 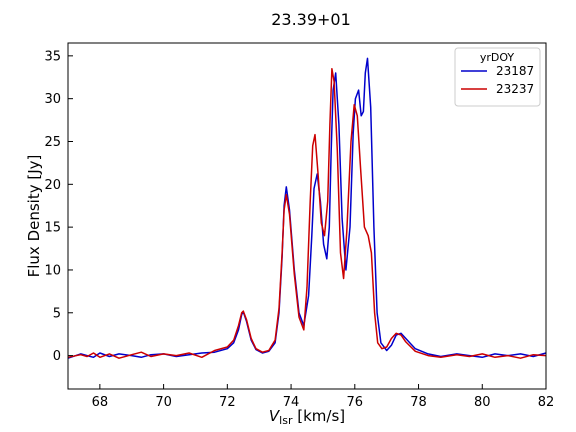 What do you see at coordinates (52, 99) in the screenshot?
I see `y-tick-label: 30` at bounding box center [52, 99].